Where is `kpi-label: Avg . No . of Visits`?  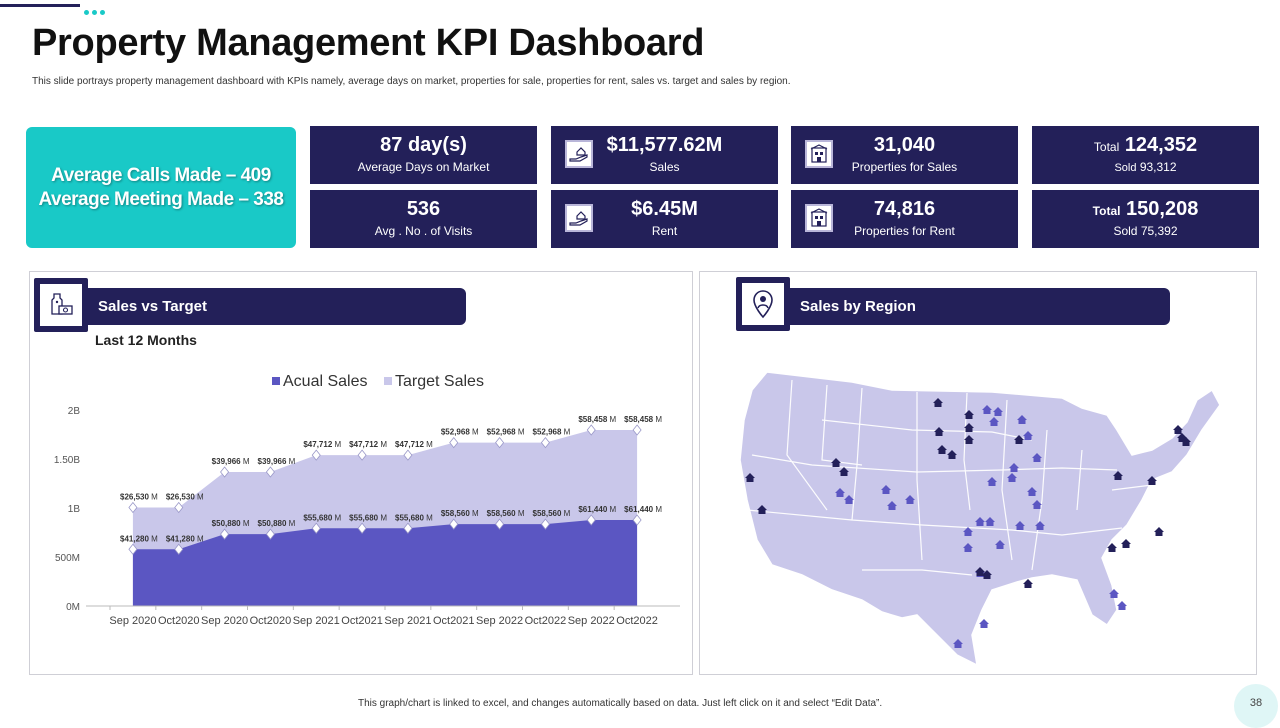
kpi-label: Avg . No . of Visits is located at coordinates (423, 231).